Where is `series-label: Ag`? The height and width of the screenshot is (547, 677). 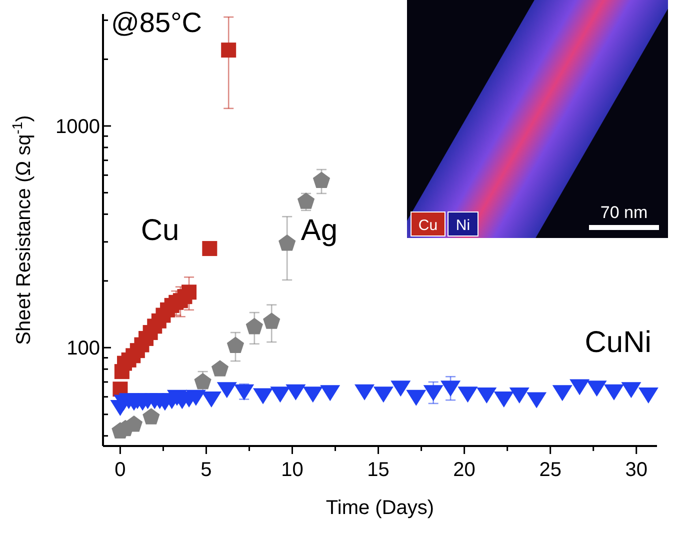 series-label: Ag is located at coordinates (319, 230).